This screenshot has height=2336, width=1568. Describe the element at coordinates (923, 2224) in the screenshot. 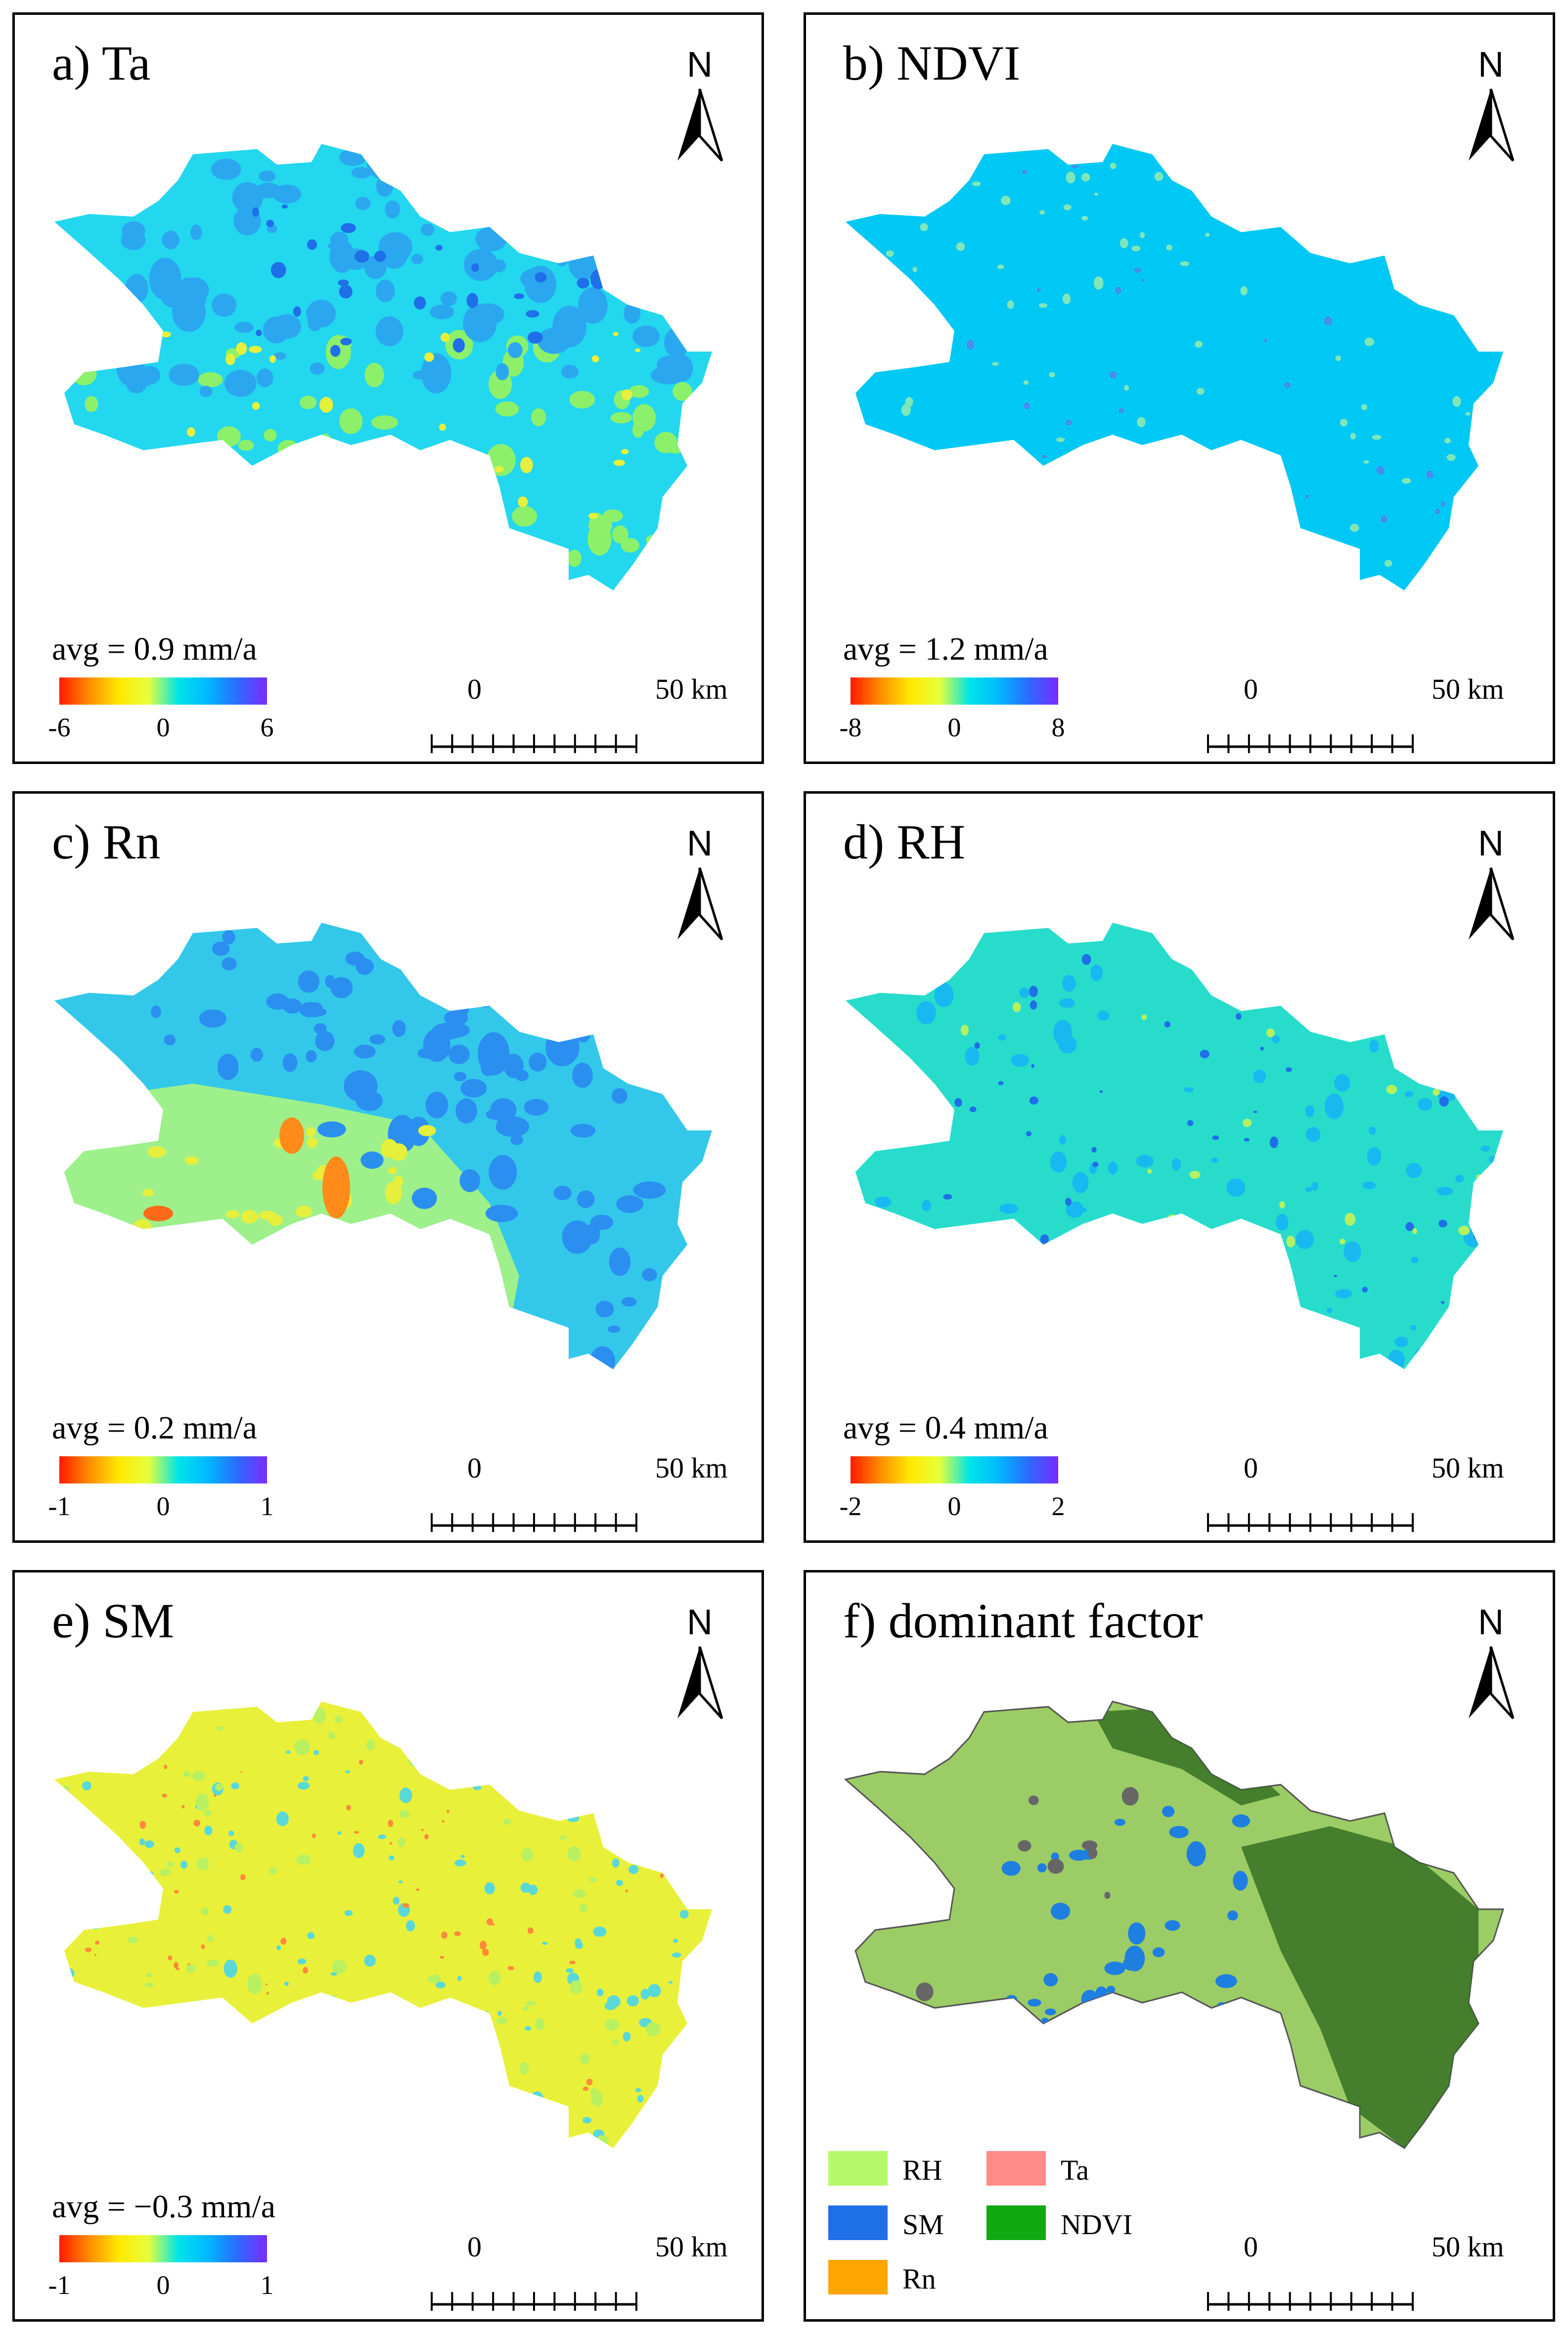

I see `legend-label: SM` at that location.